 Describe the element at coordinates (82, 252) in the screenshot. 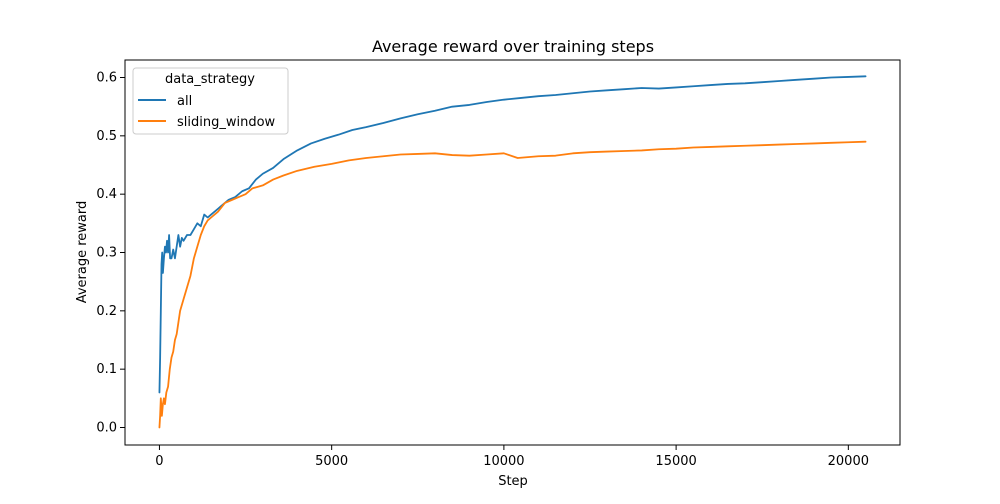

I see `y-axis-label: Average reward` at that location.